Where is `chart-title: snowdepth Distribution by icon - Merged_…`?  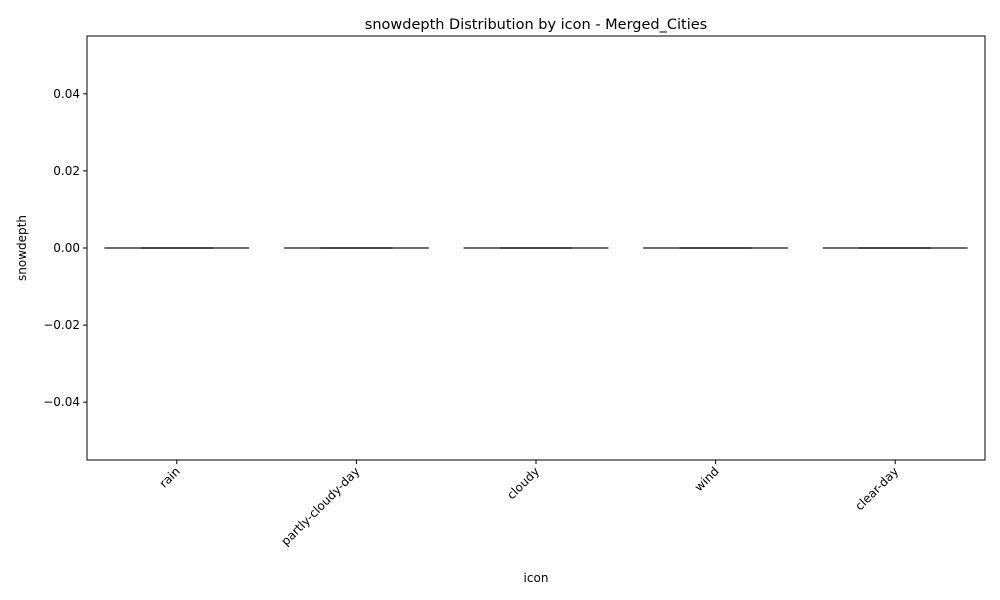 chart-title: snowdepth Distribution by icon - Merged_… is located at coordinates (536, 25).